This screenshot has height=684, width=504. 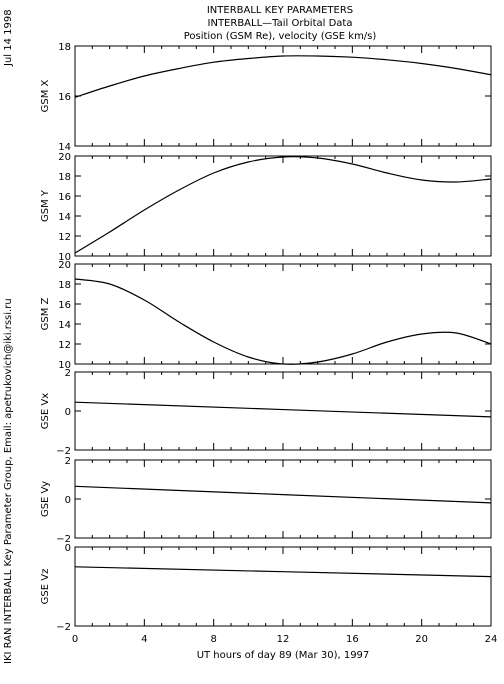 I want to click on y-axis-label: GSE Vz, so click(x=45, y=587).